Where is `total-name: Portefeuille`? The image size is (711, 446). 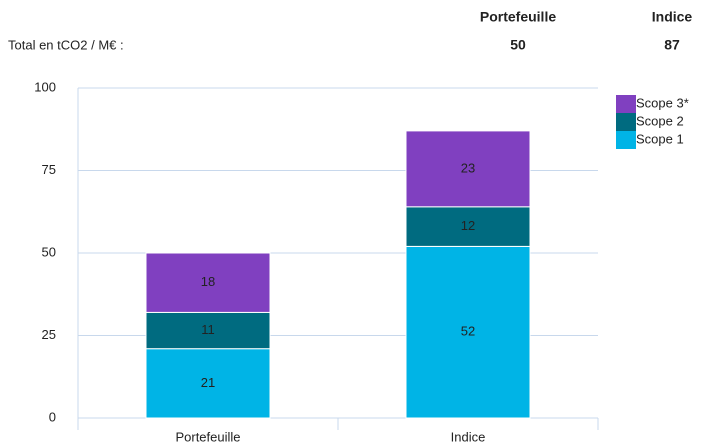 total-name: Portefeuille is located at coordinates (518, 17).